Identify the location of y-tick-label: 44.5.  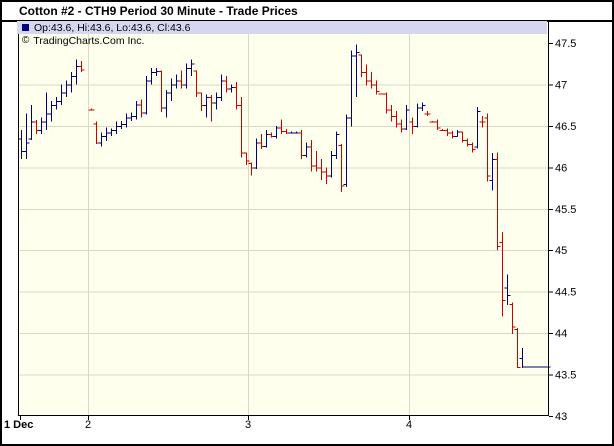
(565, 293).